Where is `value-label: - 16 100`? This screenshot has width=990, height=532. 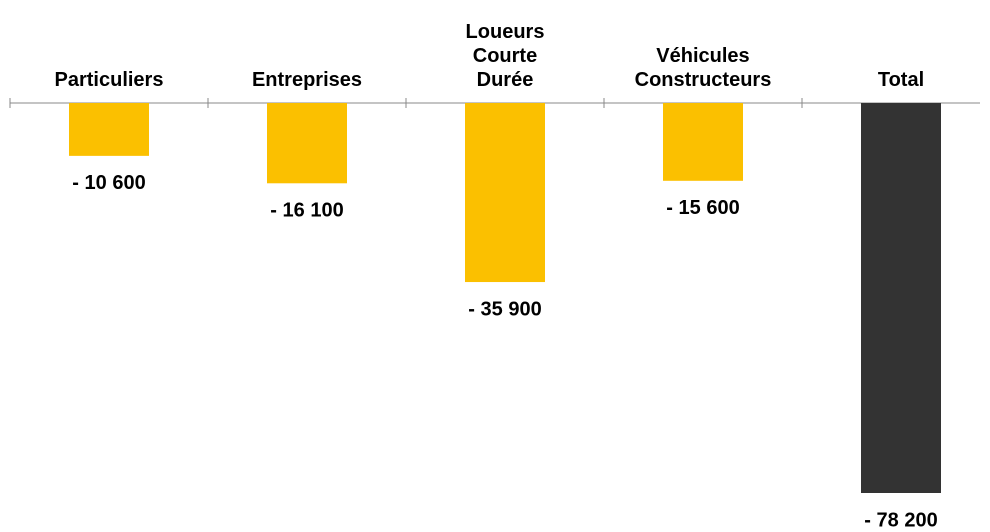 value-label: - 16 100 is located at coordinates (306, 211).